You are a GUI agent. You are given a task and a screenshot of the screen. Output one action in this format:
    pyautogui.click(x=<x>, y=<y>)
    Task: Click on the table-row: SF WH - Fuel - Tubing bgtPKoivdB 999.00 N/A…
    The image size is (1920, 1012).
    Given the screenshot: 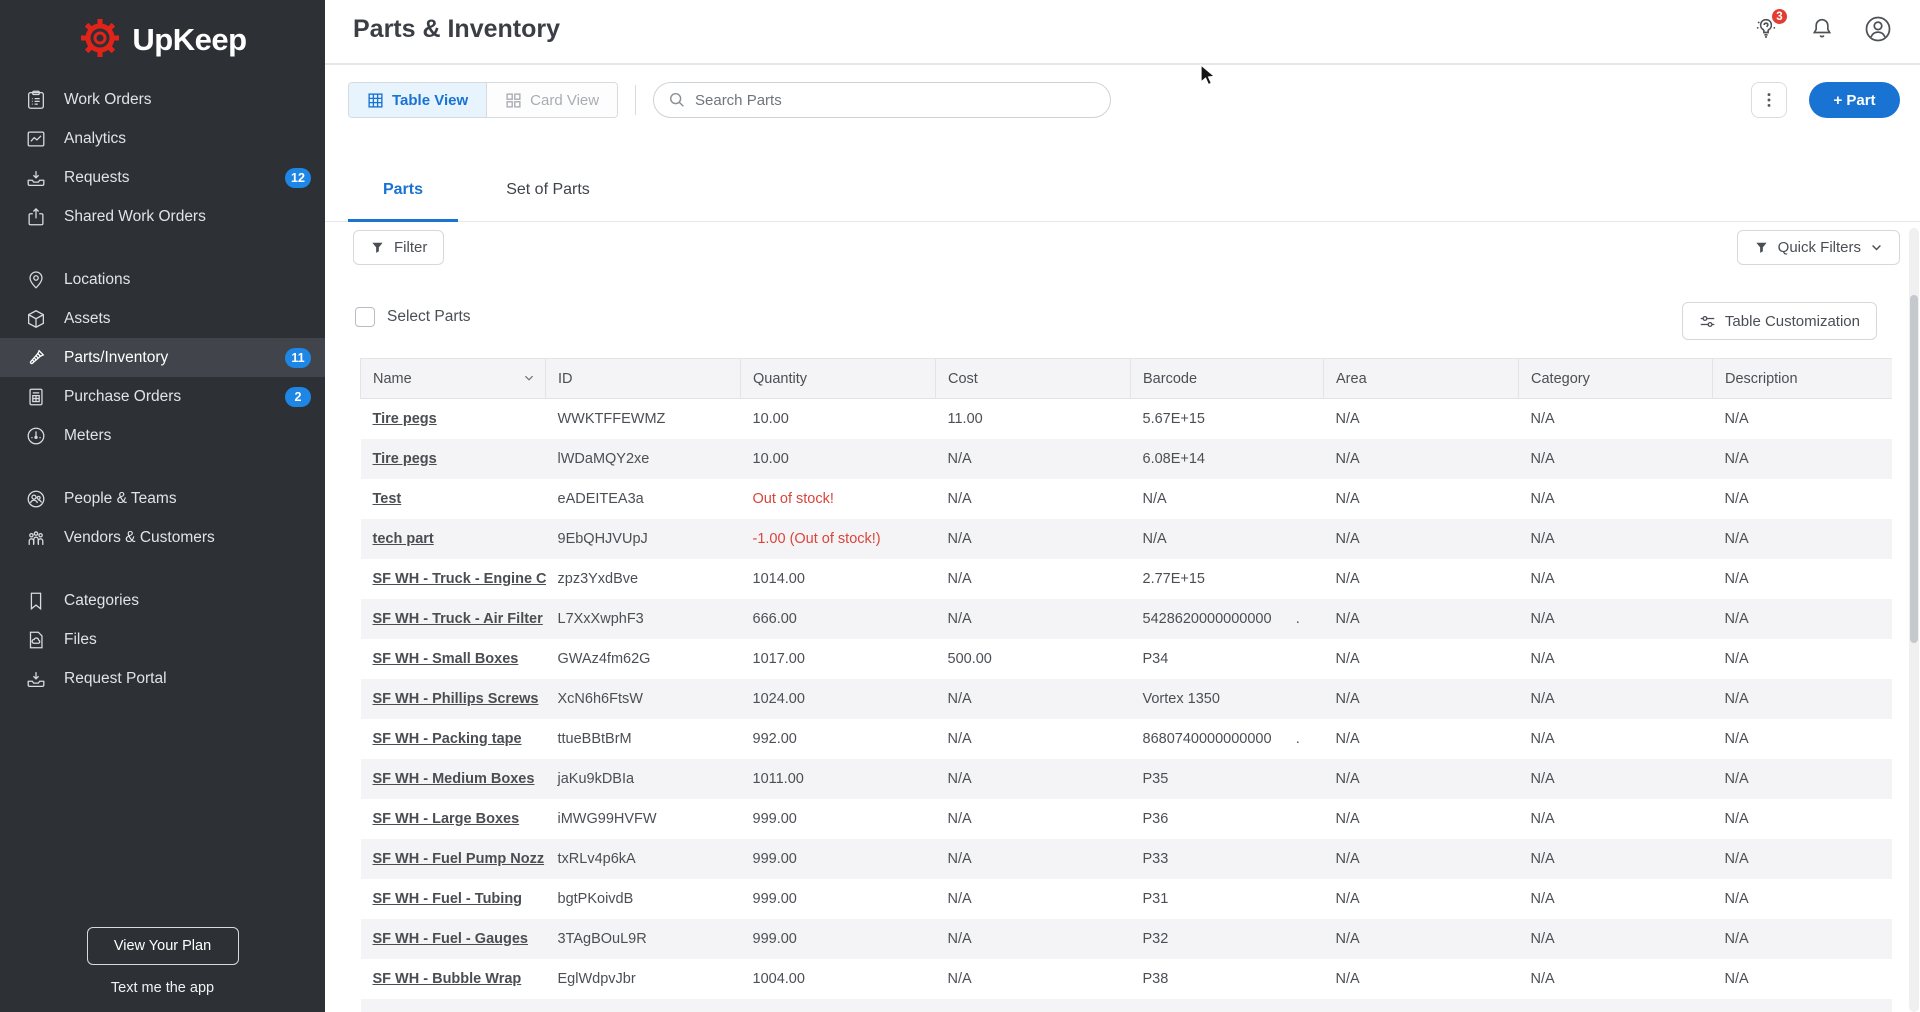 What is the action you would take?
    pyautogui.click(x=1127, y=899)
    